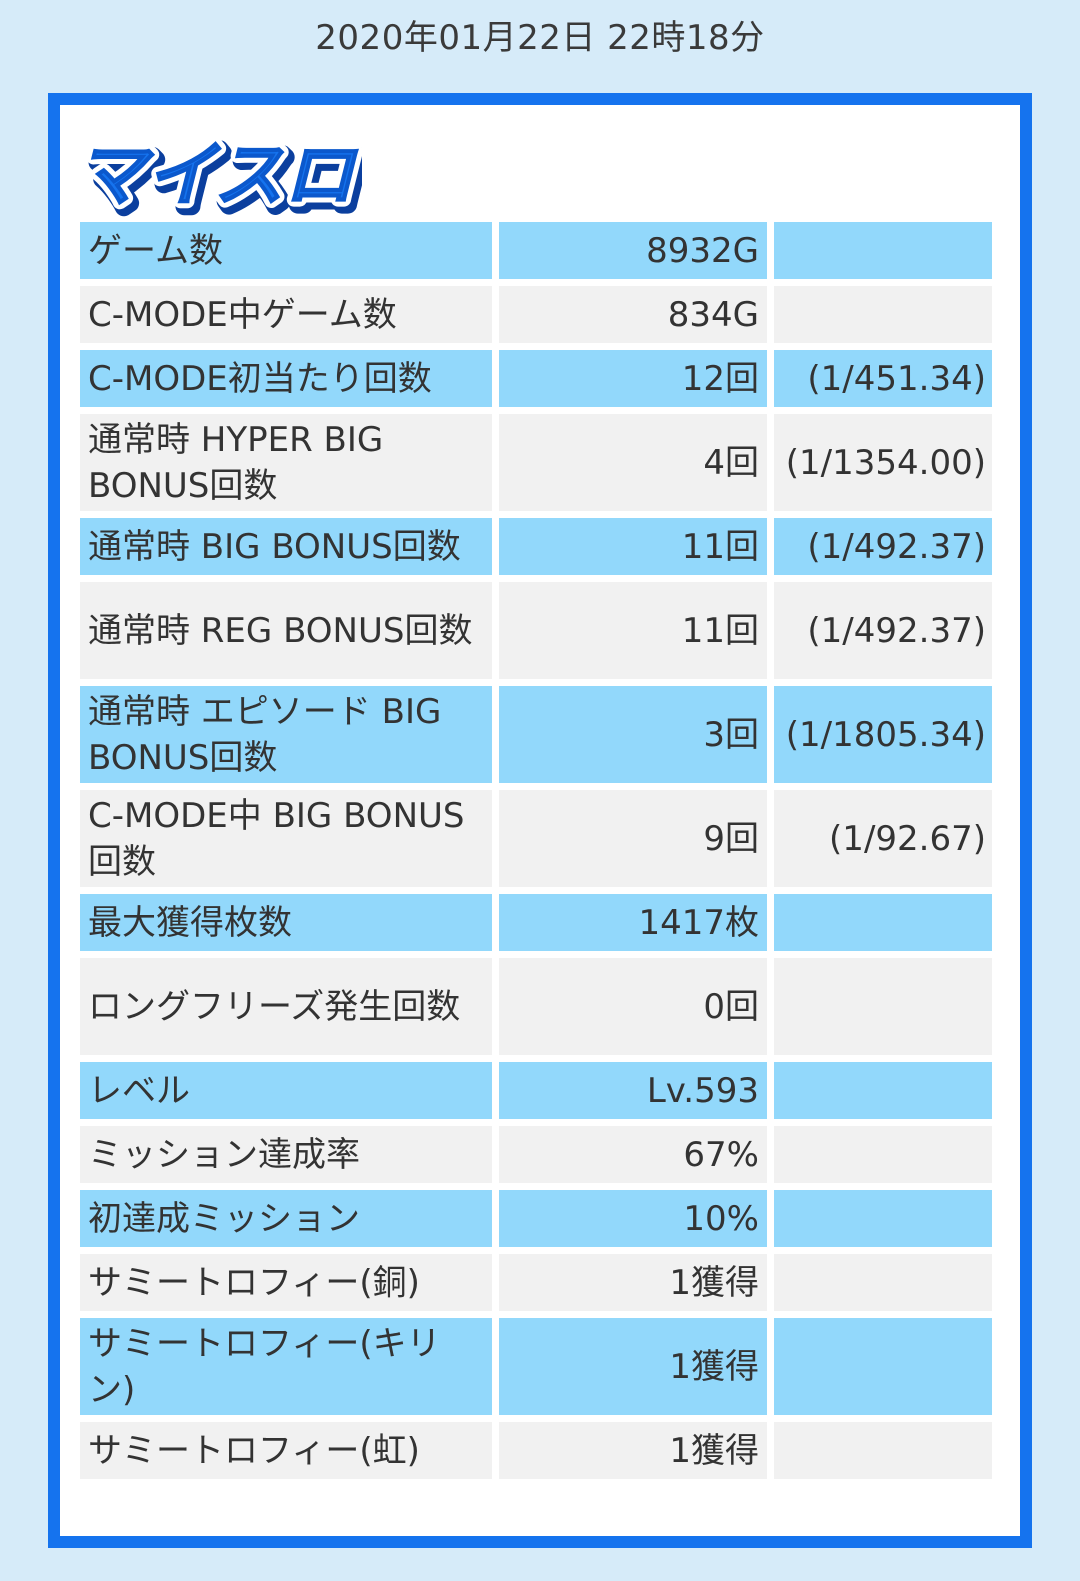 This screenshot has height=1581, width=1080. What do you see at coordinates (633, 1154) in the screenshot?
I see `stat-value: 67%` at bounding box center [633, 1154].